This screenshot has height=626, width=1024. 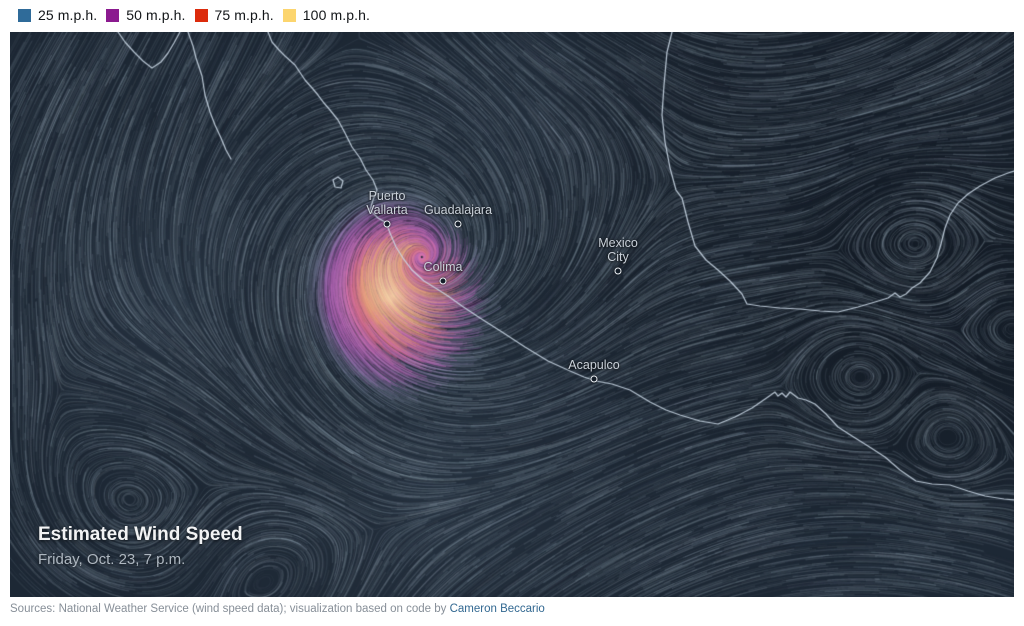 What do you see at coordinates (387, 203) in the screenshot?
I see `city-label: Puerto Vallarta` at bounding box center [387, 203].